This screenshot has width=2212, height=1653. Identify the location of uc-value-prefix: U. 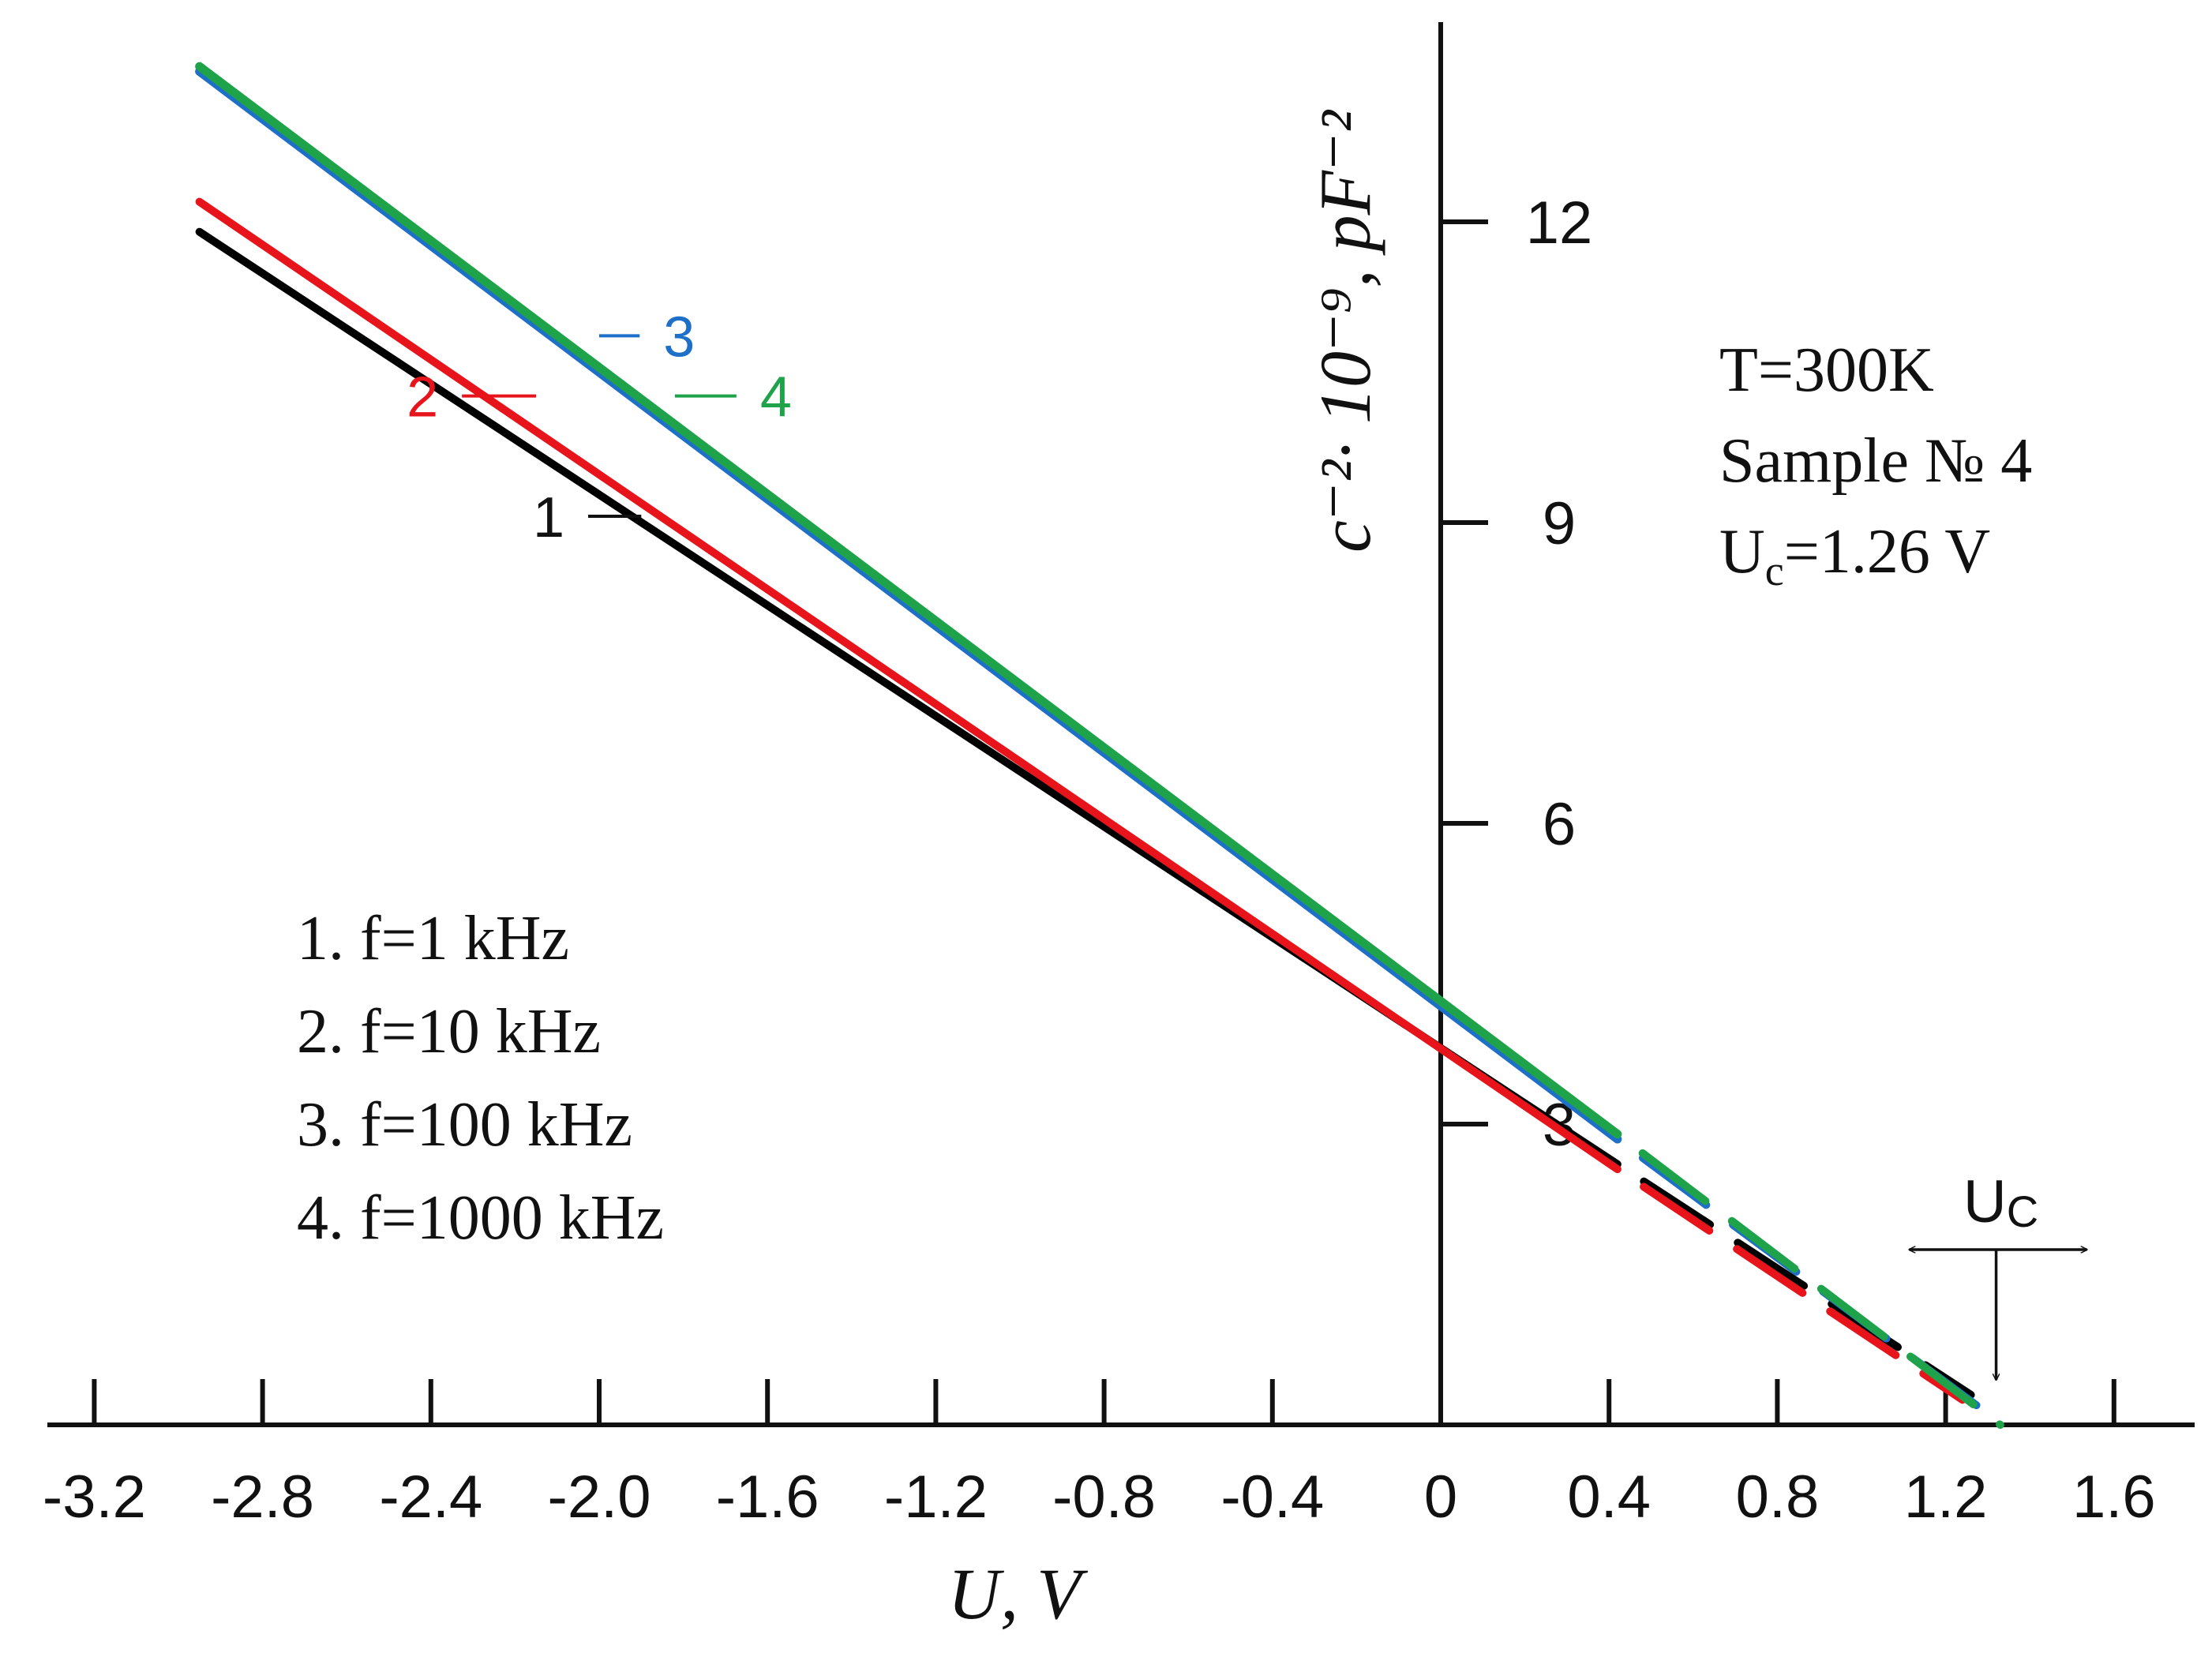
(1742, 552).